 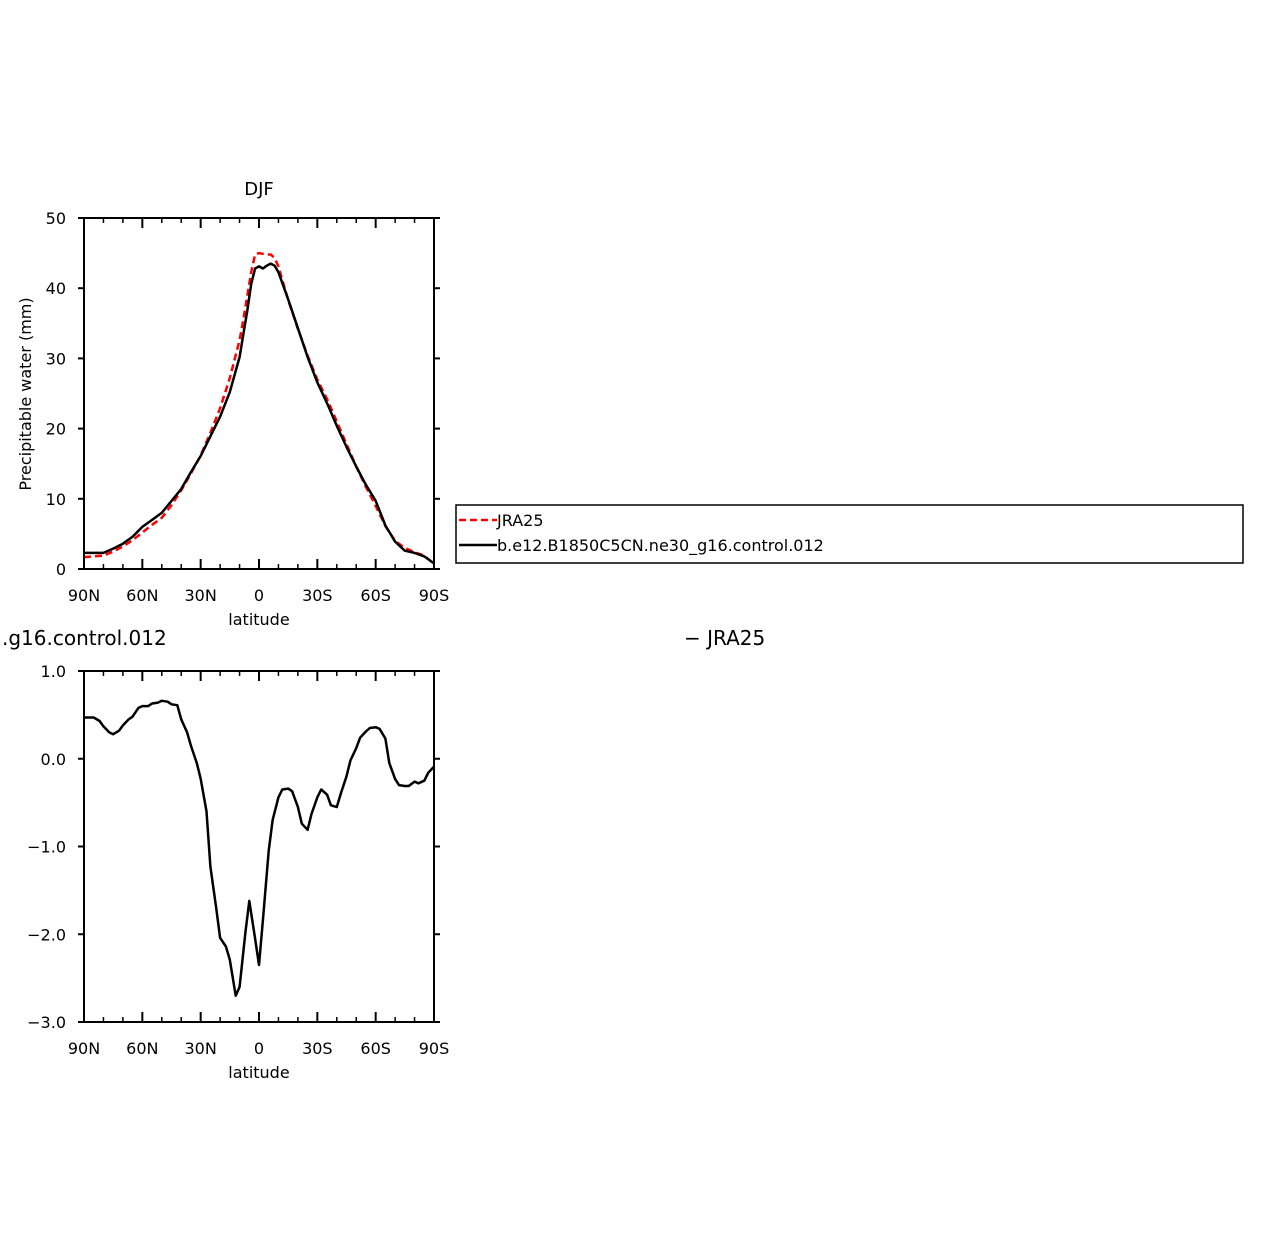 I want to click on y-tick-label: 40, so click(x=56, y=288).